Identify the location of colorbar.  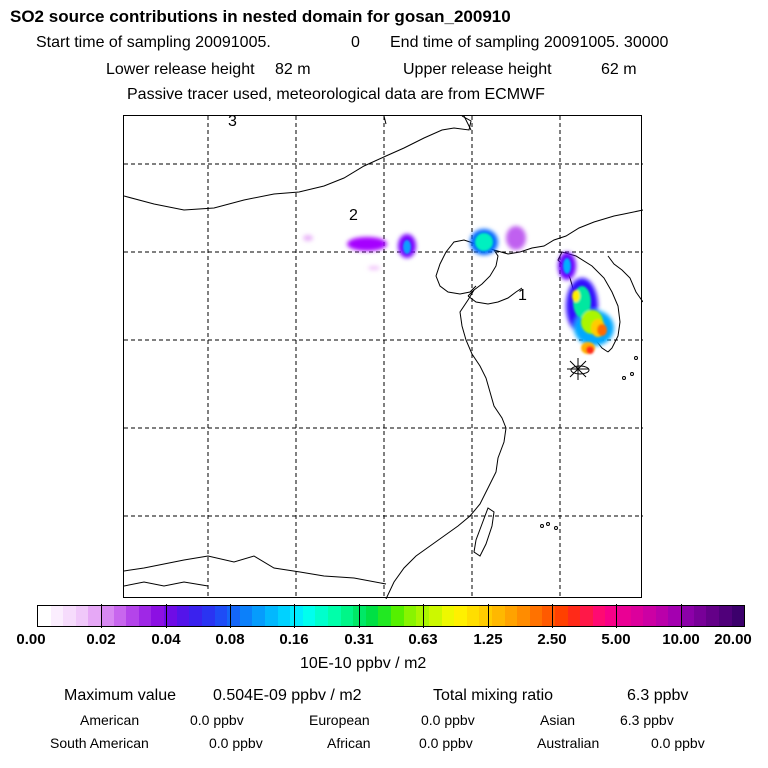
(391, 616).